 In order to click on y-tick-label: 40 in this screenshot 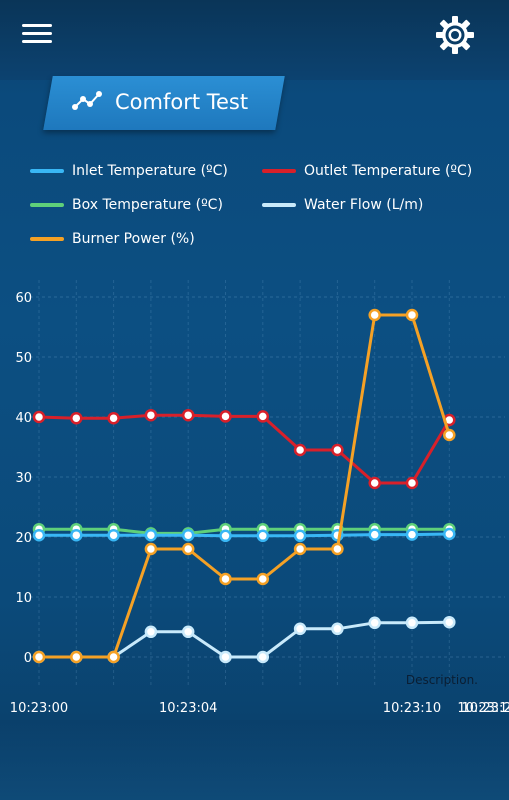, I will do `click(23, 418)`.